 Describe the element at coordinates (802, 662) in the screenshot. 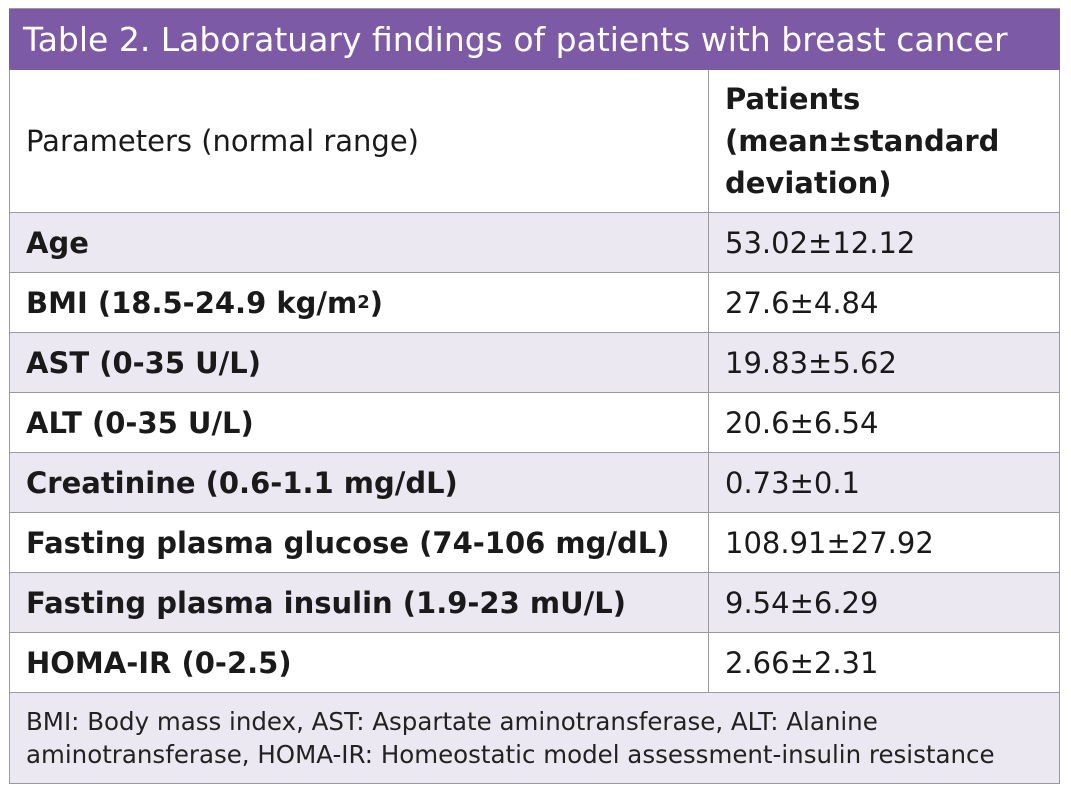

I see `value-cell: 2.66±2.31` at that location.